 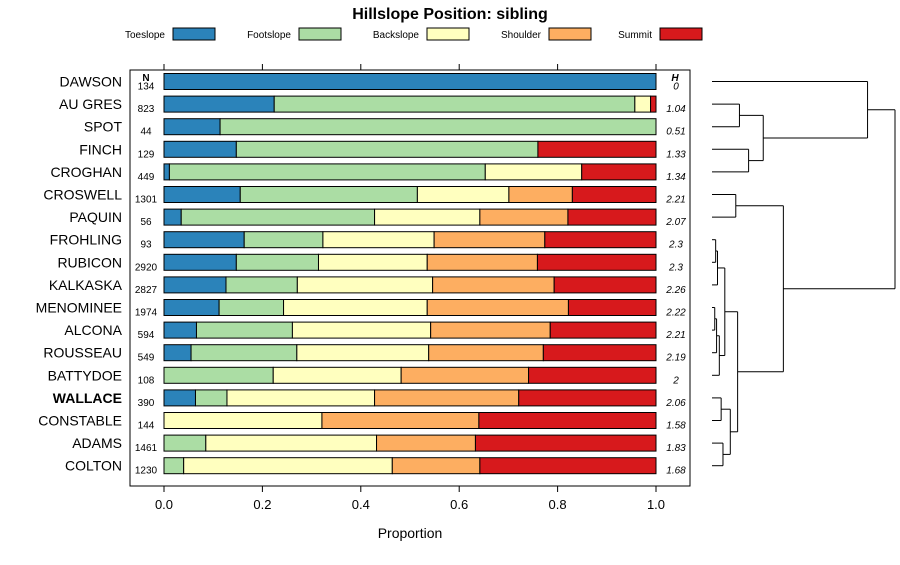 What do you see at coordinates (288, 466) in the screenshot?
I see `bar-colton-backslope` at bounding box center [288, 466].